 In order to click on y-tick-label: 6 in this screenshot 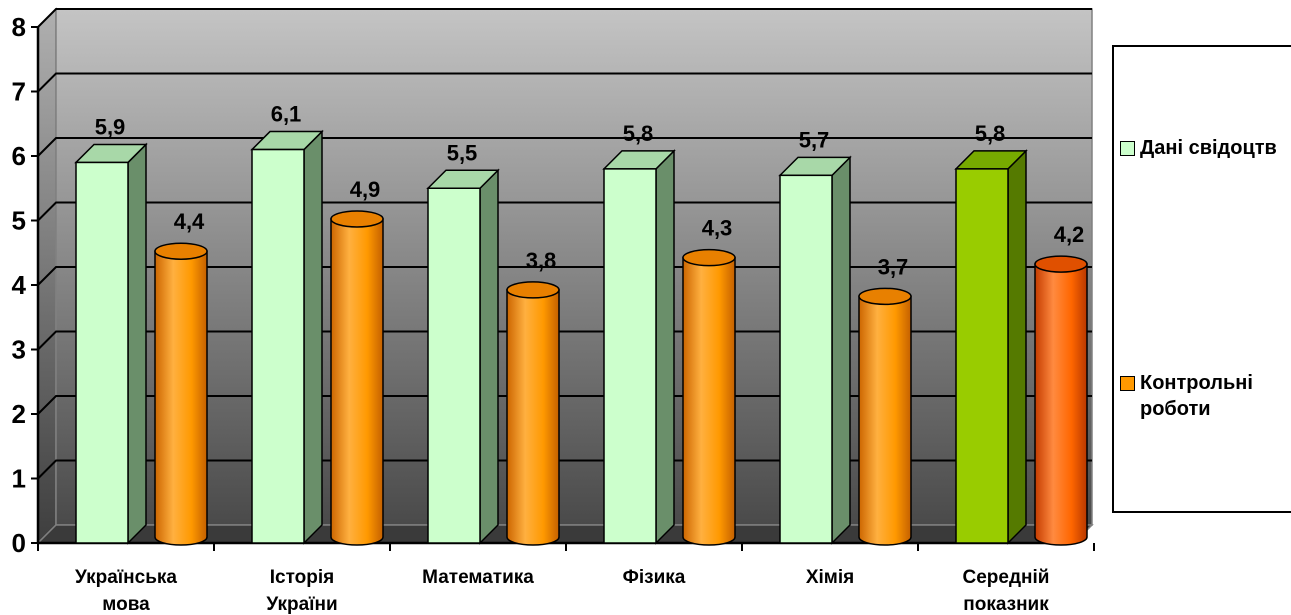, I will do `click(19, 156)`.